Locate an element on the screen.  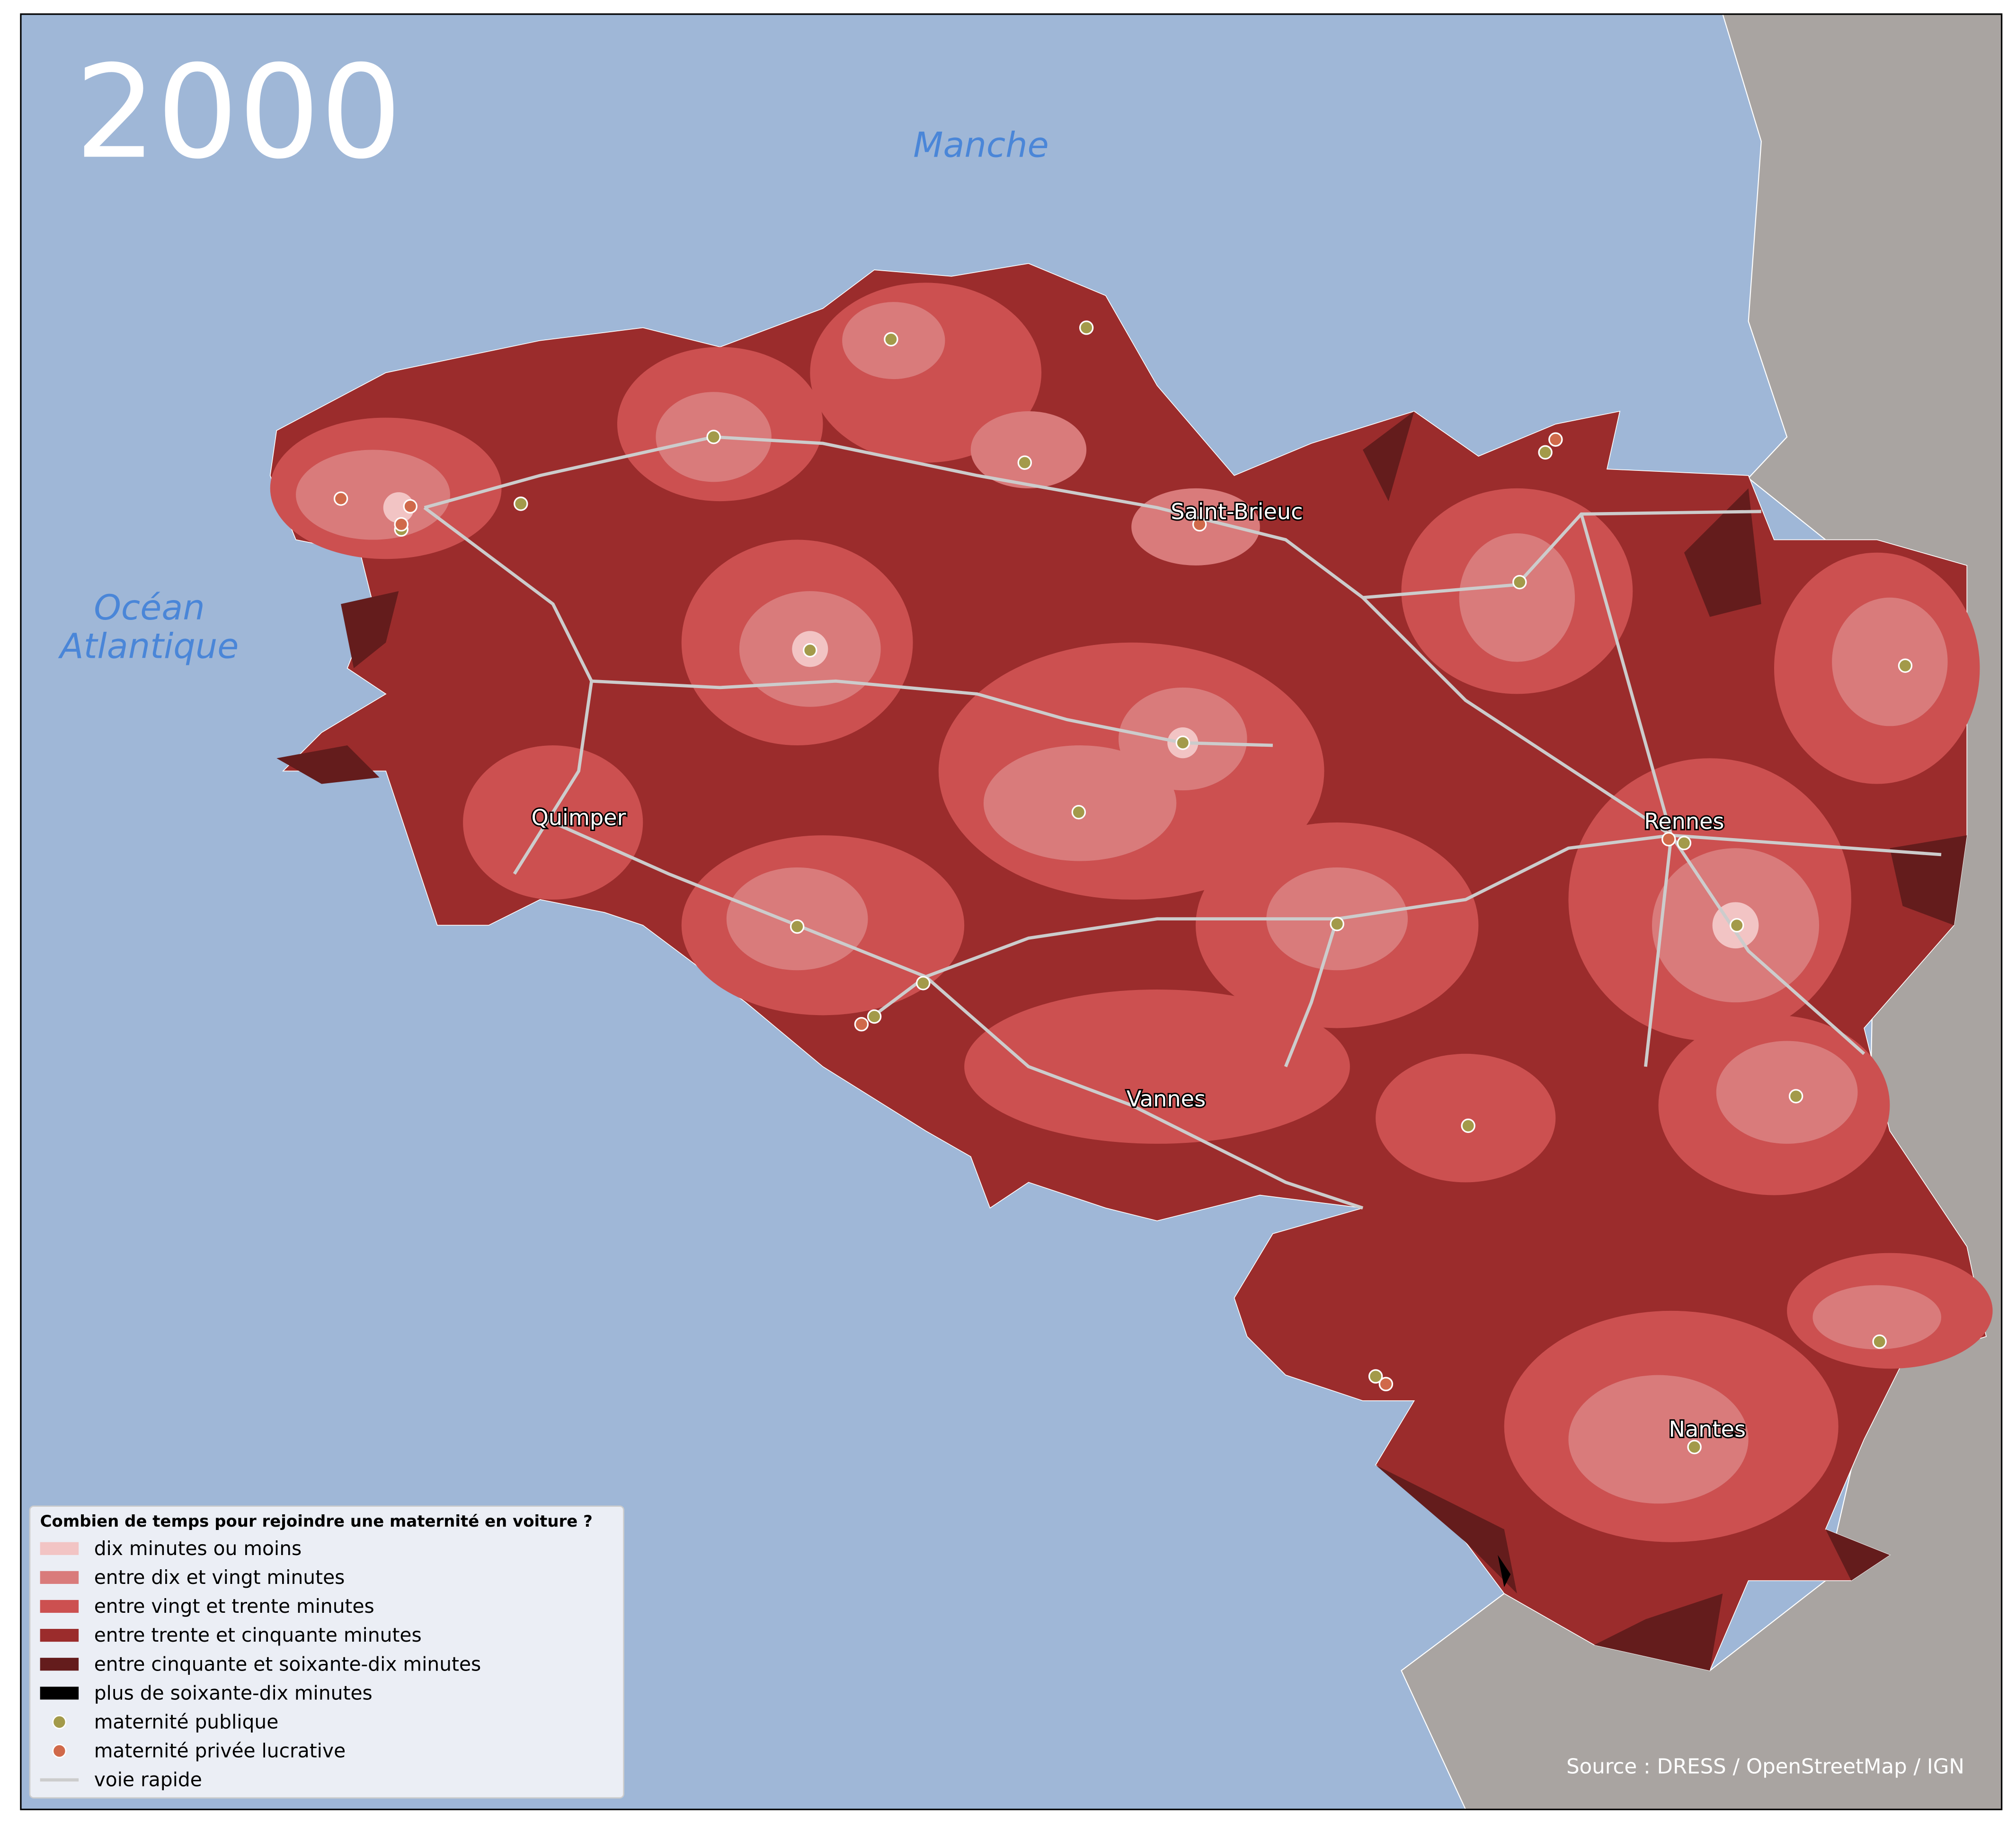
legend-label: entre cinquante et soixante-dix minutes is located at coordinates (288, 1664).